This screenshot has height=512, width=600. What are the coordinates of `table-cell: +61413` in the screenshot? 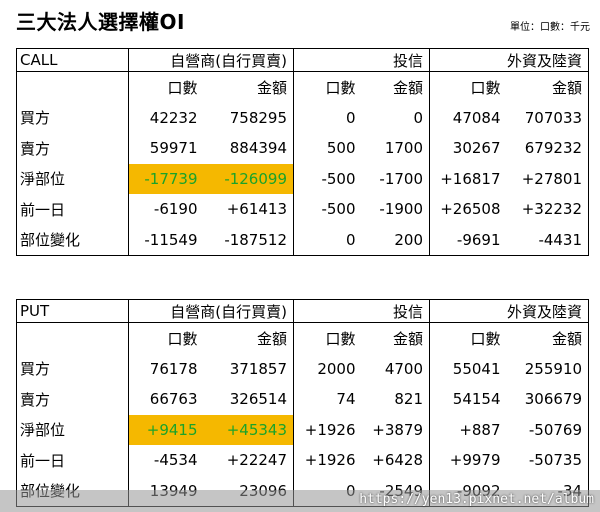 It's located at (248, 209).